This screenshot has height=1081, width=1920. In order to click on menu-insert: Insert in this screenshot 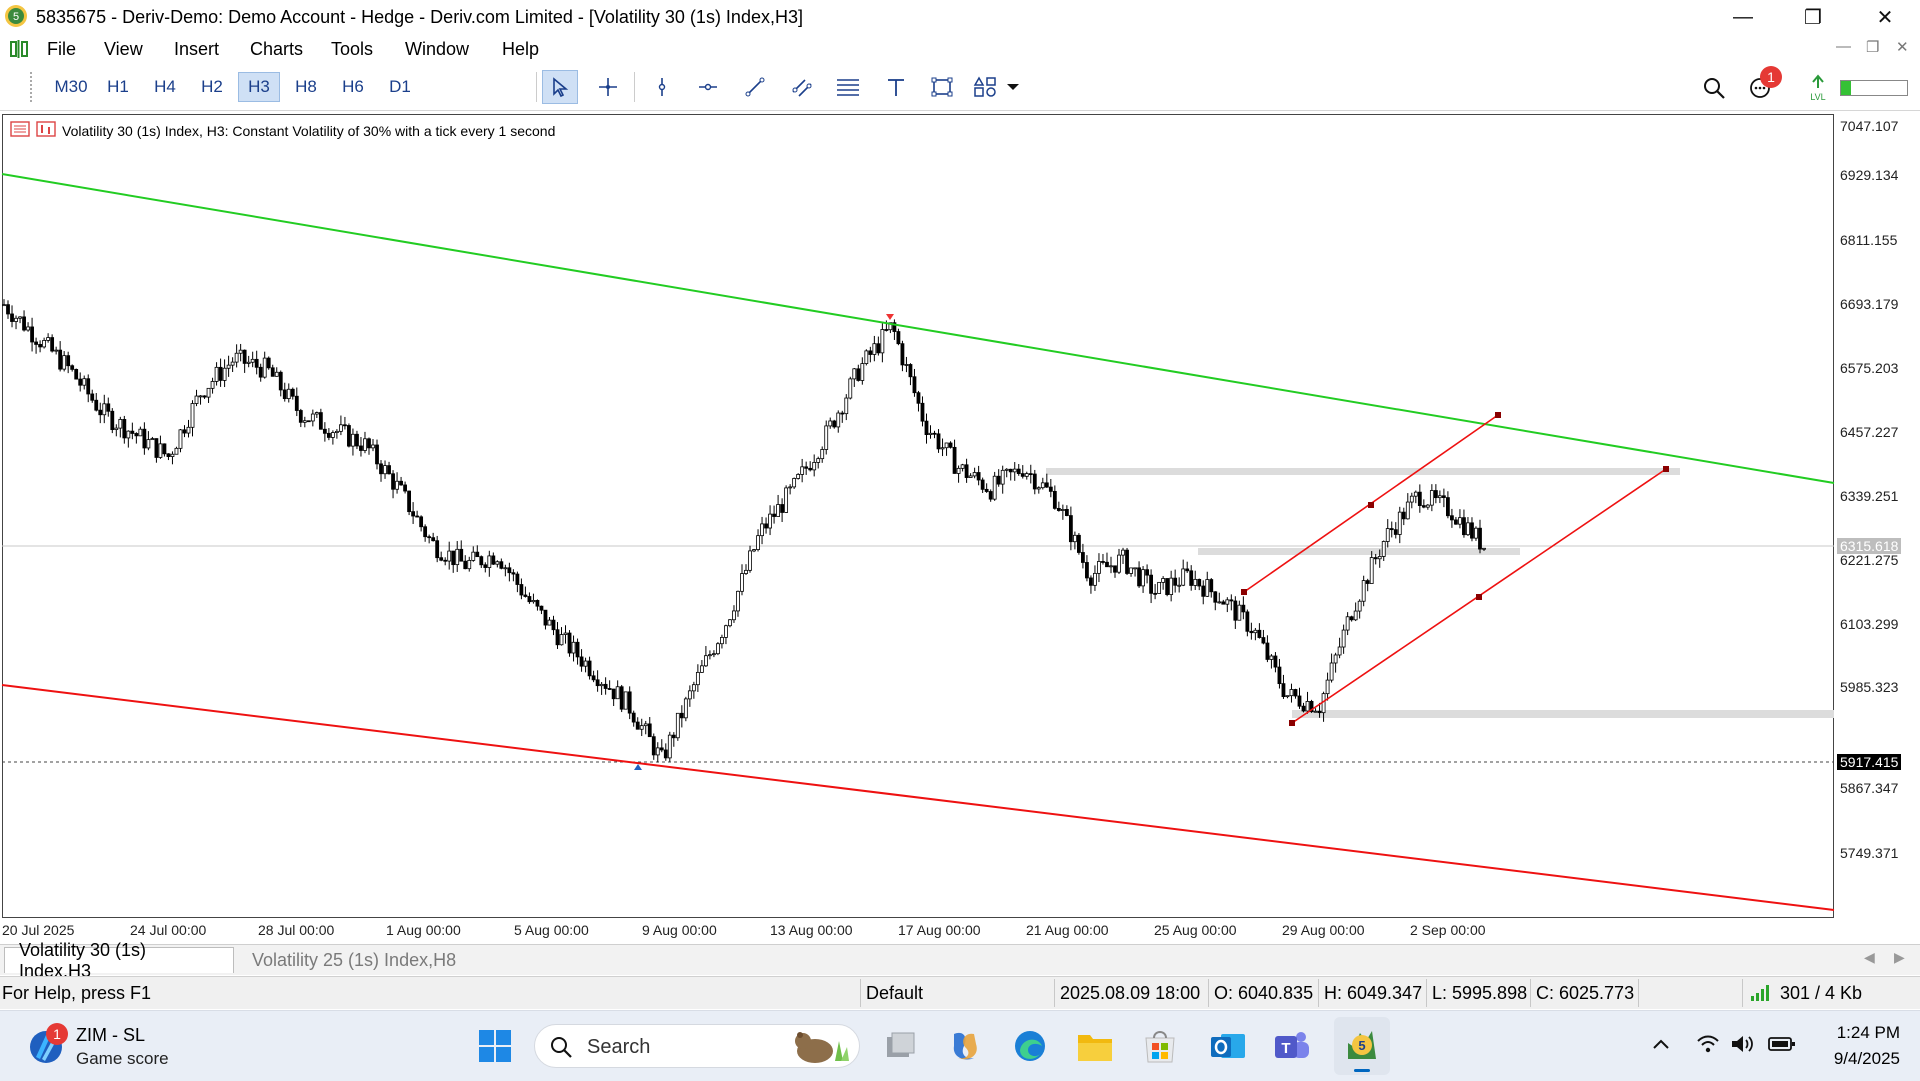, I will do `click(197, 49)`.